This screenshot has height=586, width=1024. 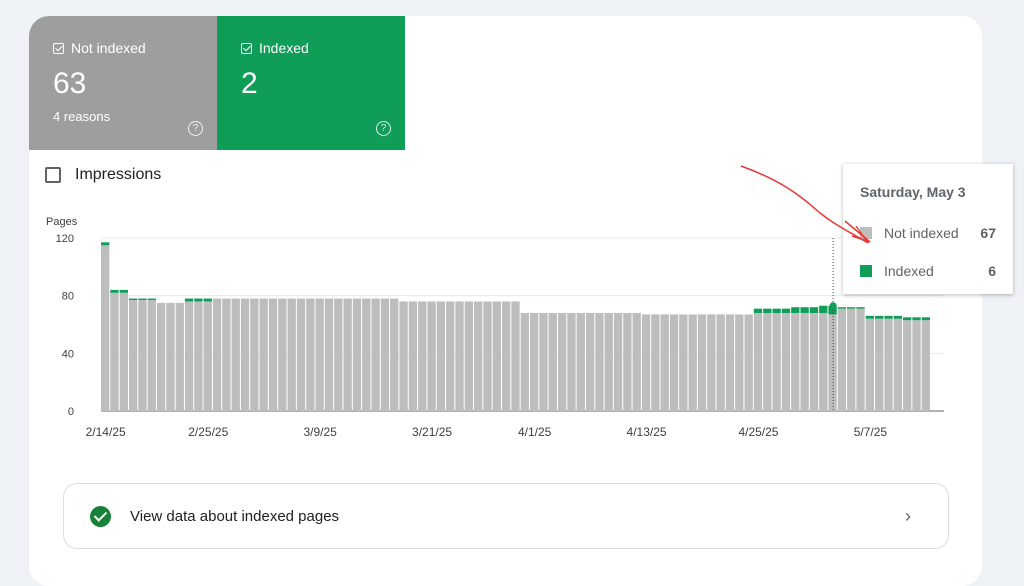 What do you see at coordinates (535, 432) in the screenshot?
I see `x-tick-label: 4/1/25` at bounding box center [535, 432].